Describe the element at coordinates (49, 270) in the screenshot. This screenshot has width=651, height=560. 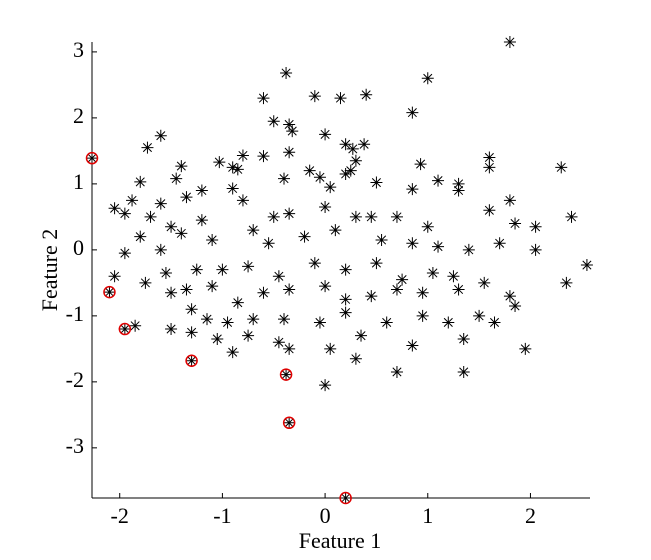
I see `y-axis-label: Feature 2` at that location.